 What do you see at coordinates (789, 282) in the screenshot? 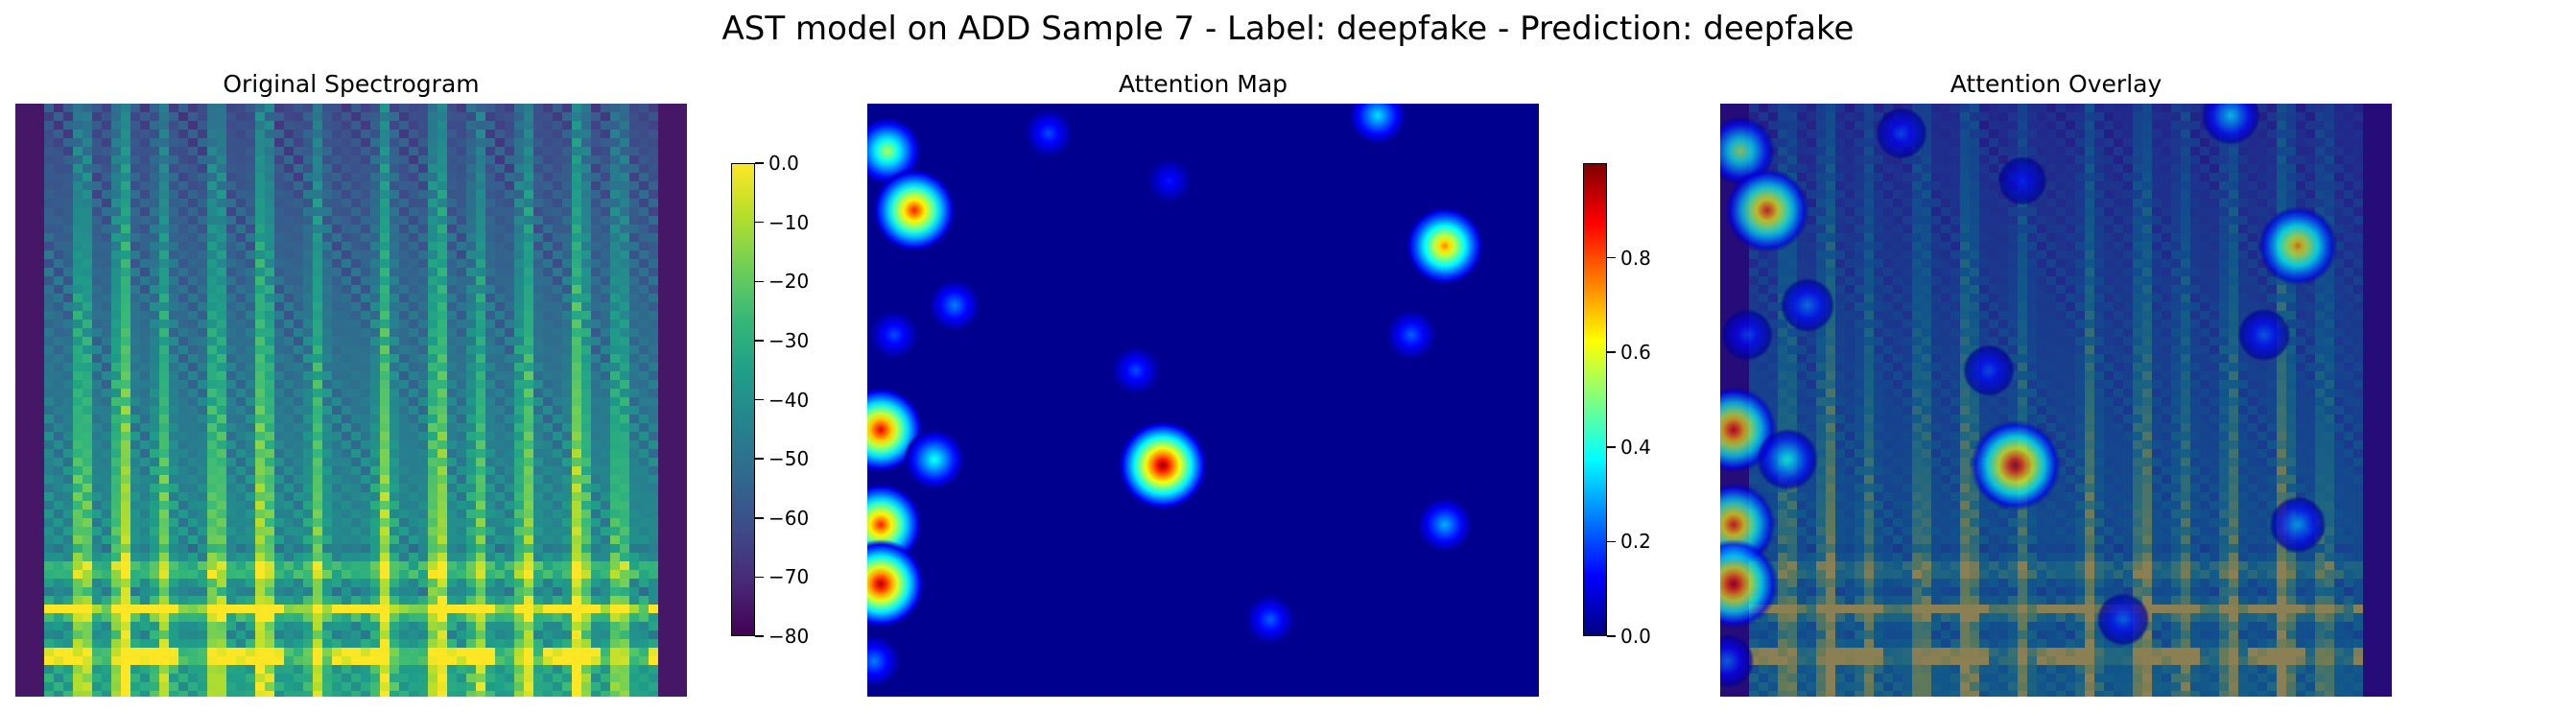
I see `colorbar-tick-label: −20` at bounding box center [789, 282].